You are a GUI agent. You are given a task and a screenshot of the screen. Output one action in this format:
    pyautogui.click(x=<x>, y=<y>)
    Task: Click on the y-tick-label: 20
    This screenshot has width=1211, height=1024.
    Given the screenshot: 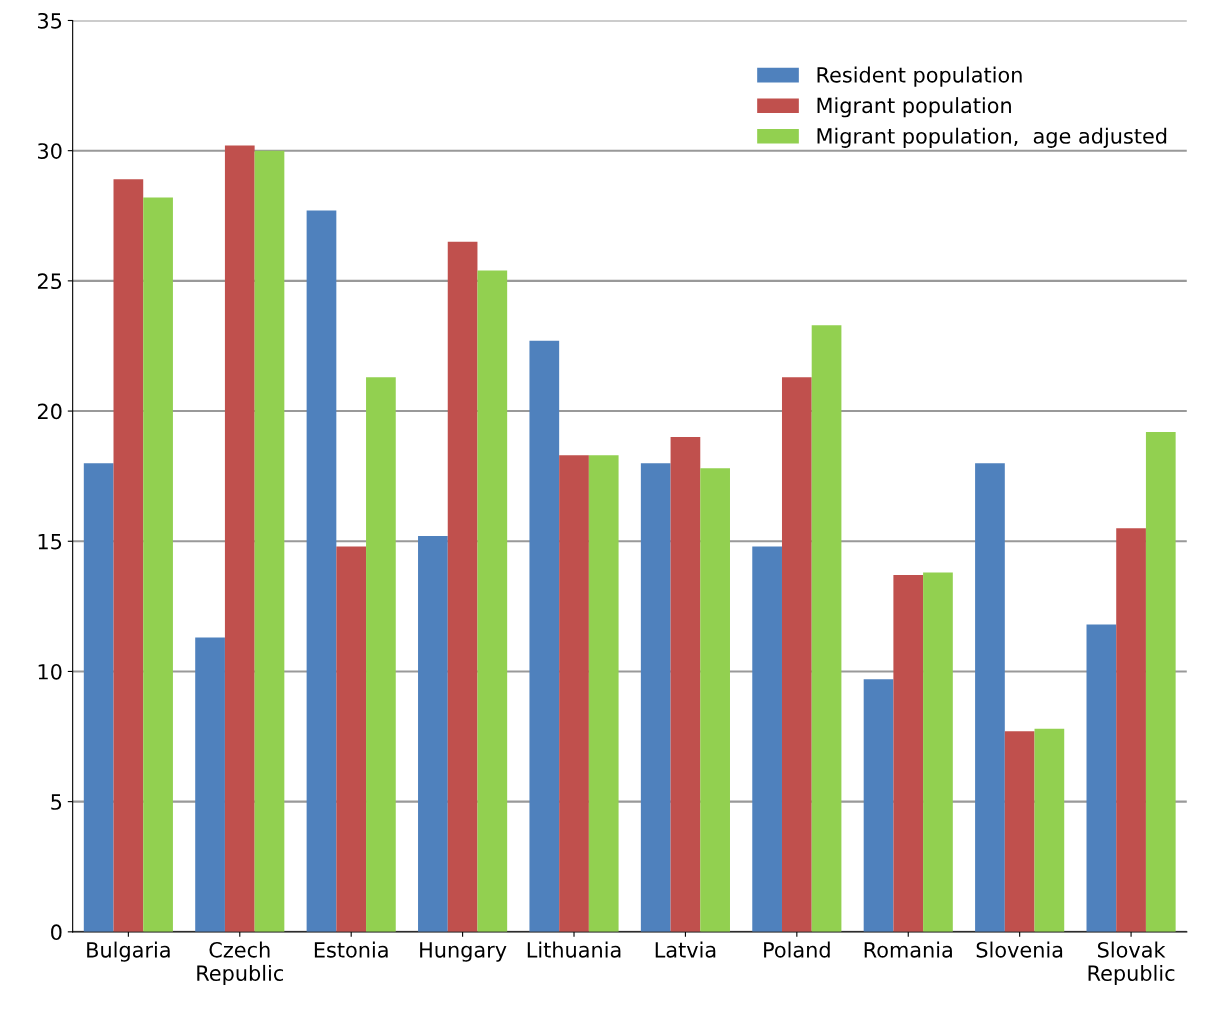 What is the action you would take?
    pyautogui.click(x=49, y=411)
    